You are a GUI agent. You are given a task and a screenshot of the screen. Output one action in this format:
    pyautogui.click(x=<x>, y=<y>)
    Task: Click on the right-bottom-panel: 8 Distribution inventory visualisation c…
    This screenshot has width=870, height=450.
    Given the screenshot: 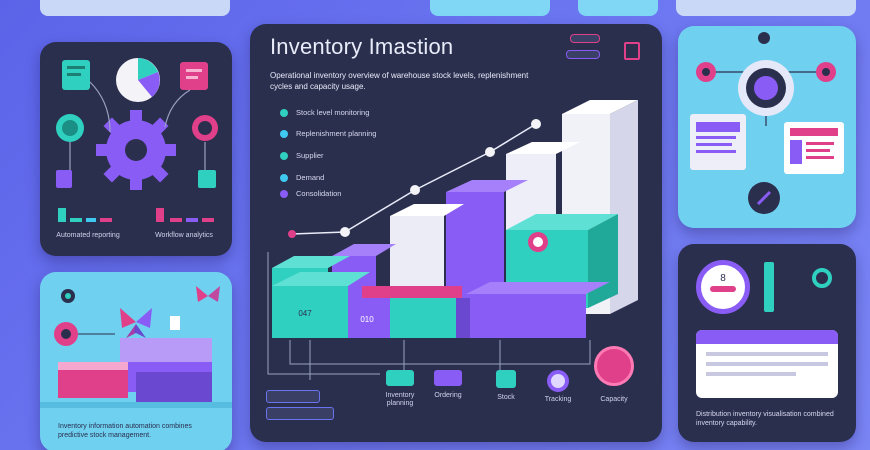 What is the action you would take?
    pyautogui.click(x=767, y=343)
    